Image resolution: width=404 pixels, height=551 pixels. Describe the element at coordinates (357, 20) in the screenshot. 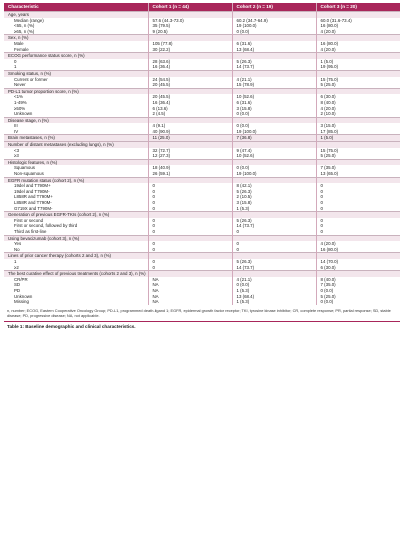

I see `cohort-3-cell: 60.0 (31.6-73.4)` at that location.